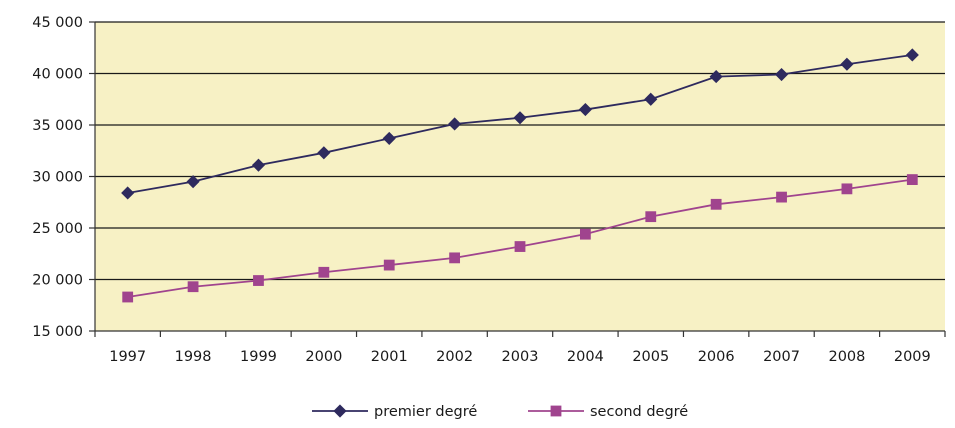 The width and height of the screenshot is (955, 428). I want to click on legend: premier degré second degré, so click(500, 412).